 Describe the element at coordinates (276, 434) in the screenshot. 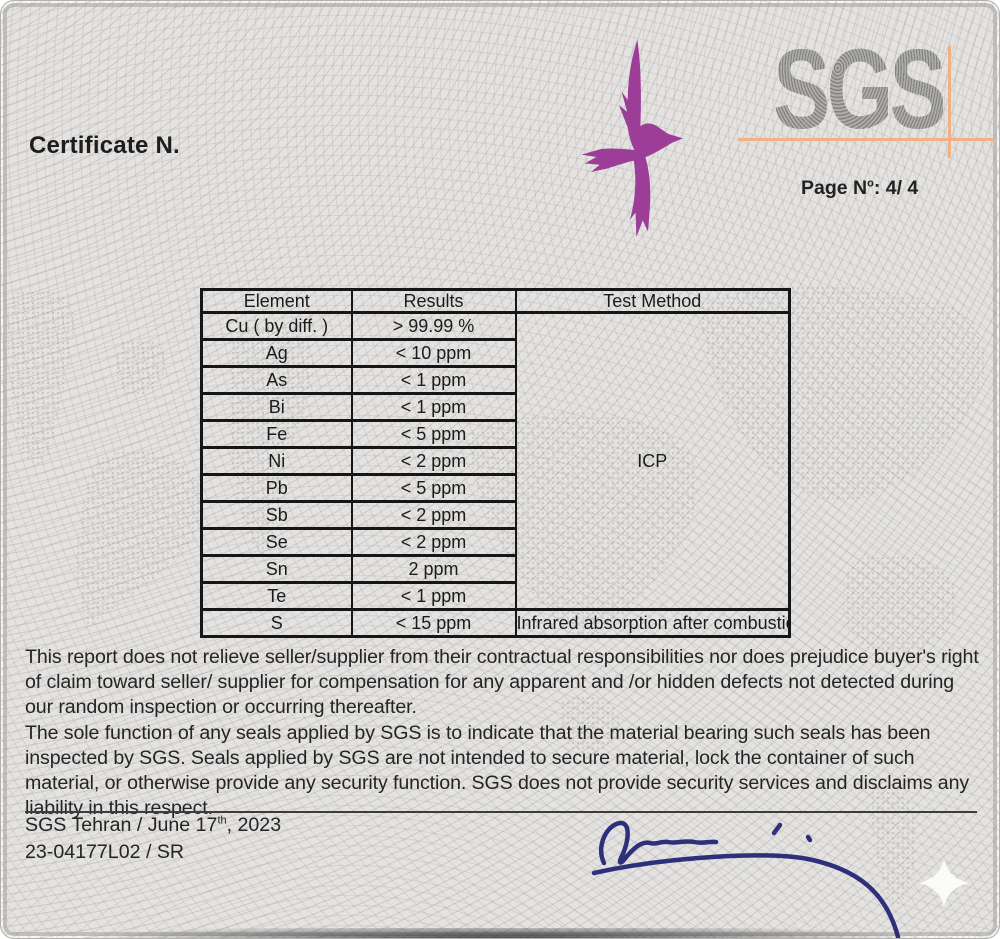

I see `element-cell: Fe` at that location.